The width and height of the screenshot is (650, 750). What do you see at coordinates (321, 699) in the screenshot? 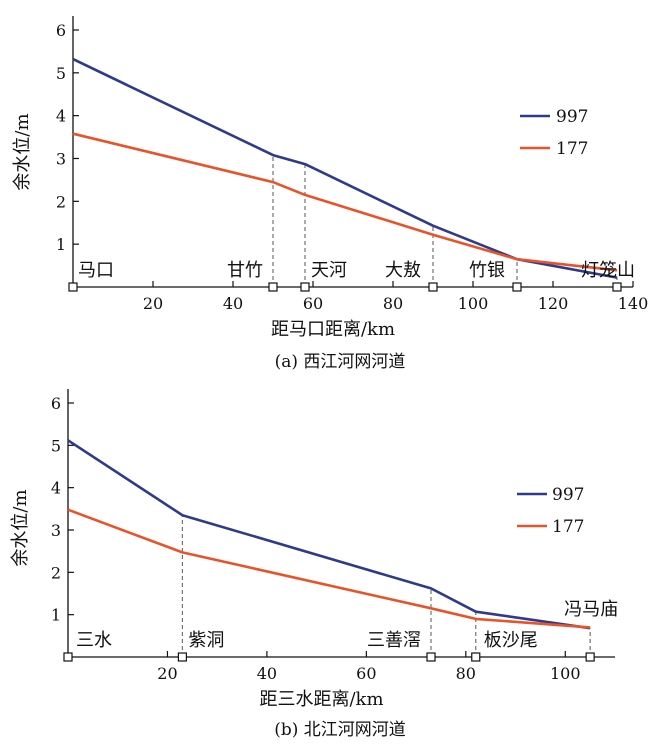
I see `x-axis-title: 距三水距离/km` at bounding box center [321, 699].